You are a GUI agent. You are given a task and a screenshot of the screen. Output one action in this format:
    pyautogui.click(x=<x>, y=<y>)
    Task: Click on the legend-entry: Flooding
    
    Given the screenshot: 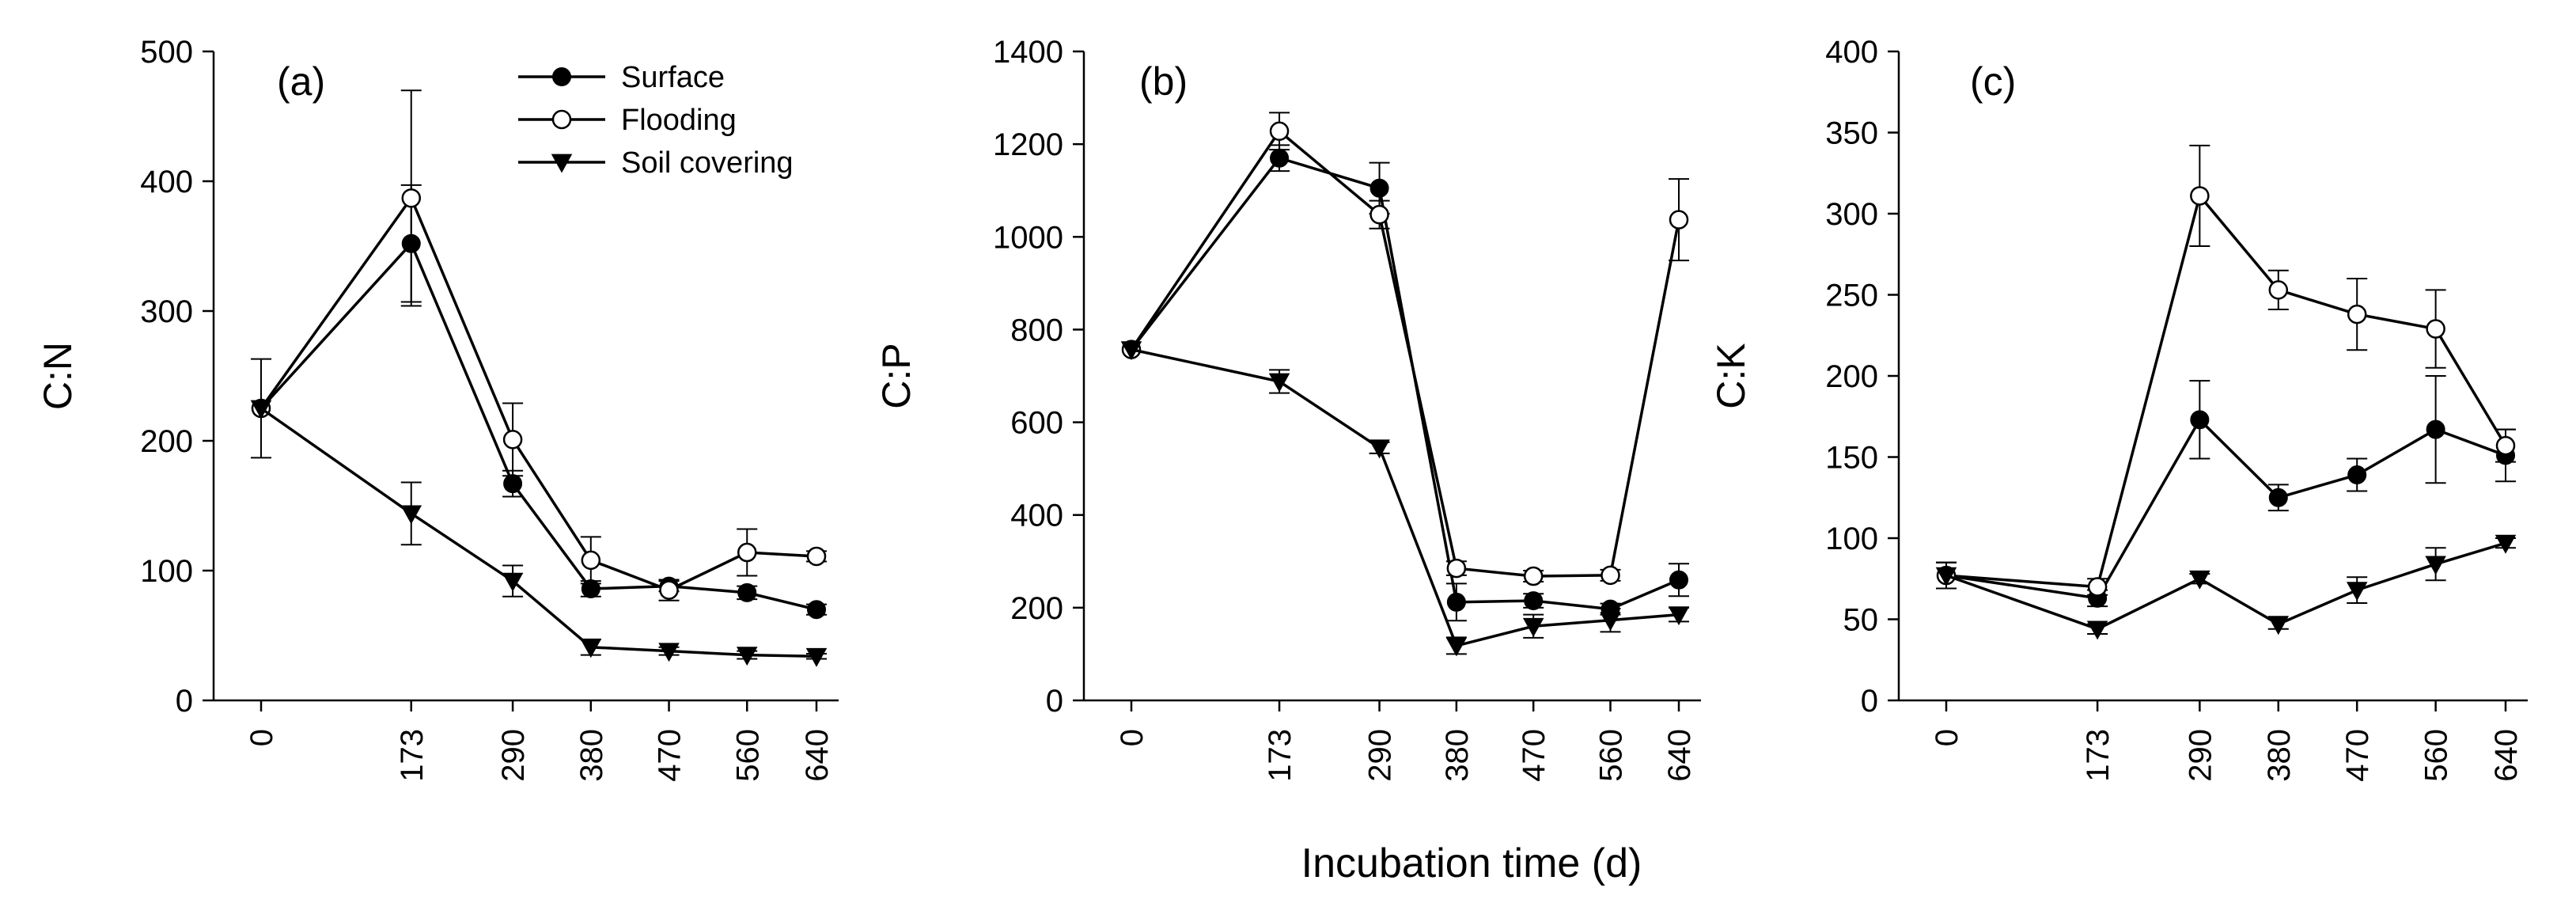 What is the action you would take?
    pyautogui.click(x=627, y=120)
    